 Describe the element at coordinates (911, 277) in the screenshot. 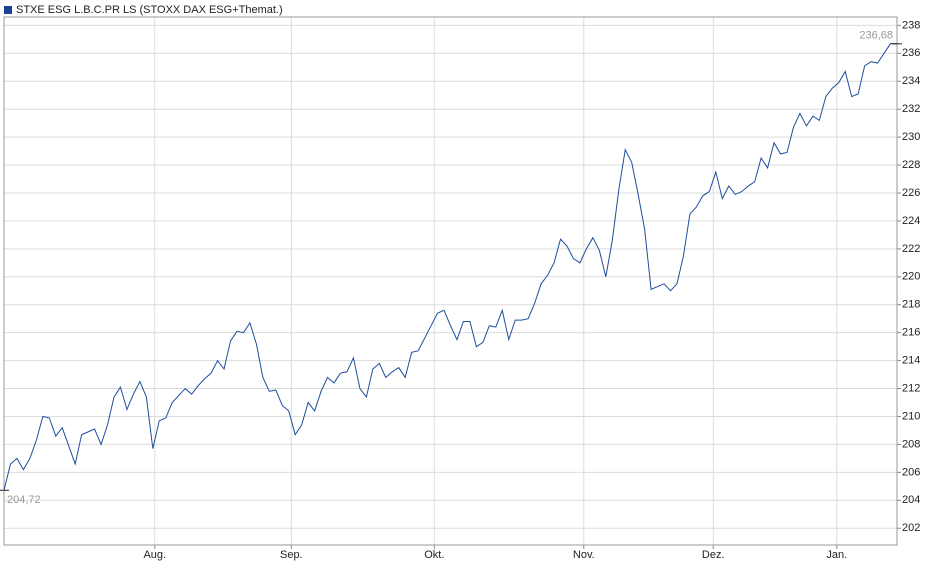

I see `y-tick-label: 220` at that location.